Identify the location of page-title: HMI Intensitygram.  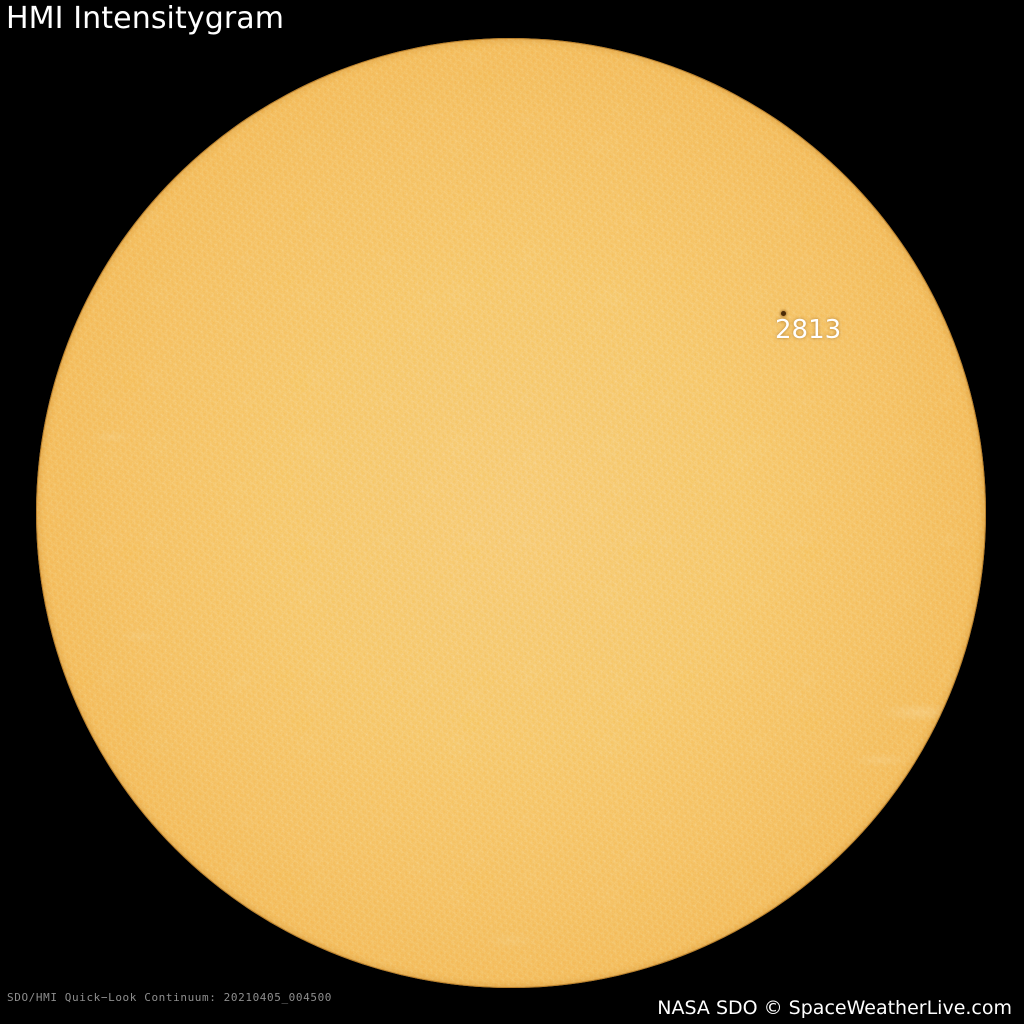
(145, 18).